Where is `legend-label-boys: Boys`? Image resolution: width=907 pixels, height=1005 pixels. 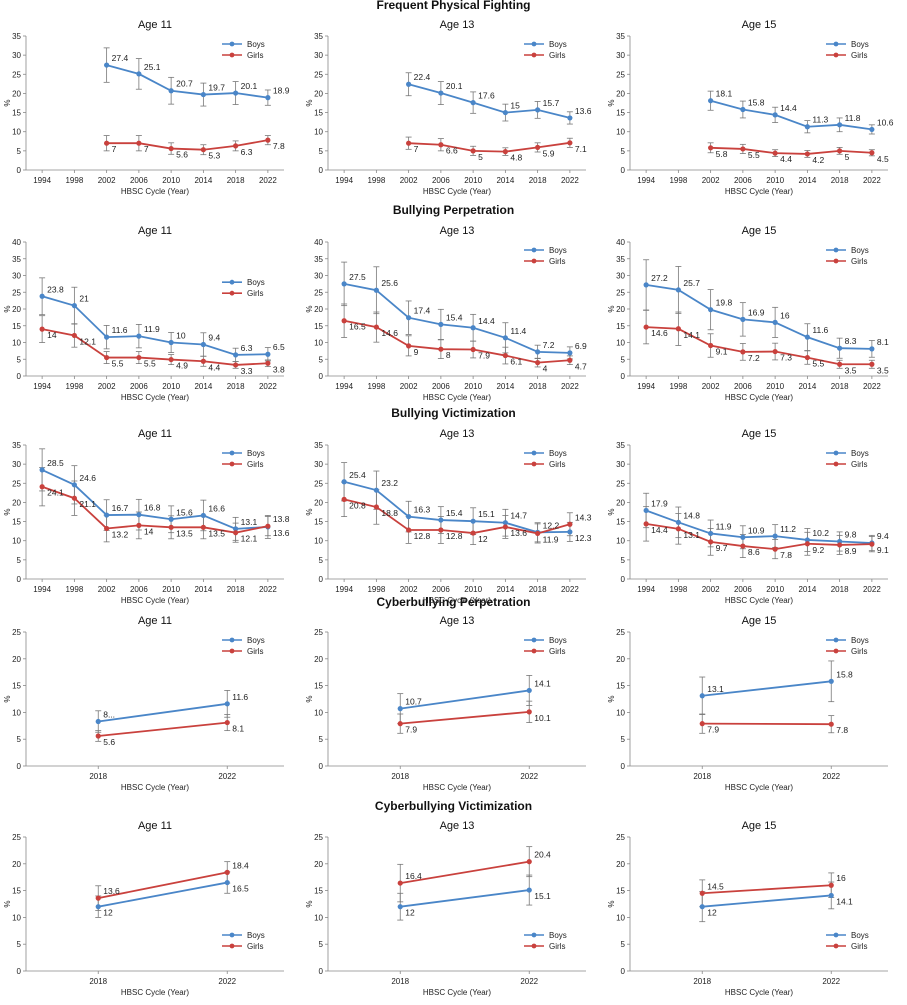 legend-label-boys: Boys is located at coordinates (860, 935).